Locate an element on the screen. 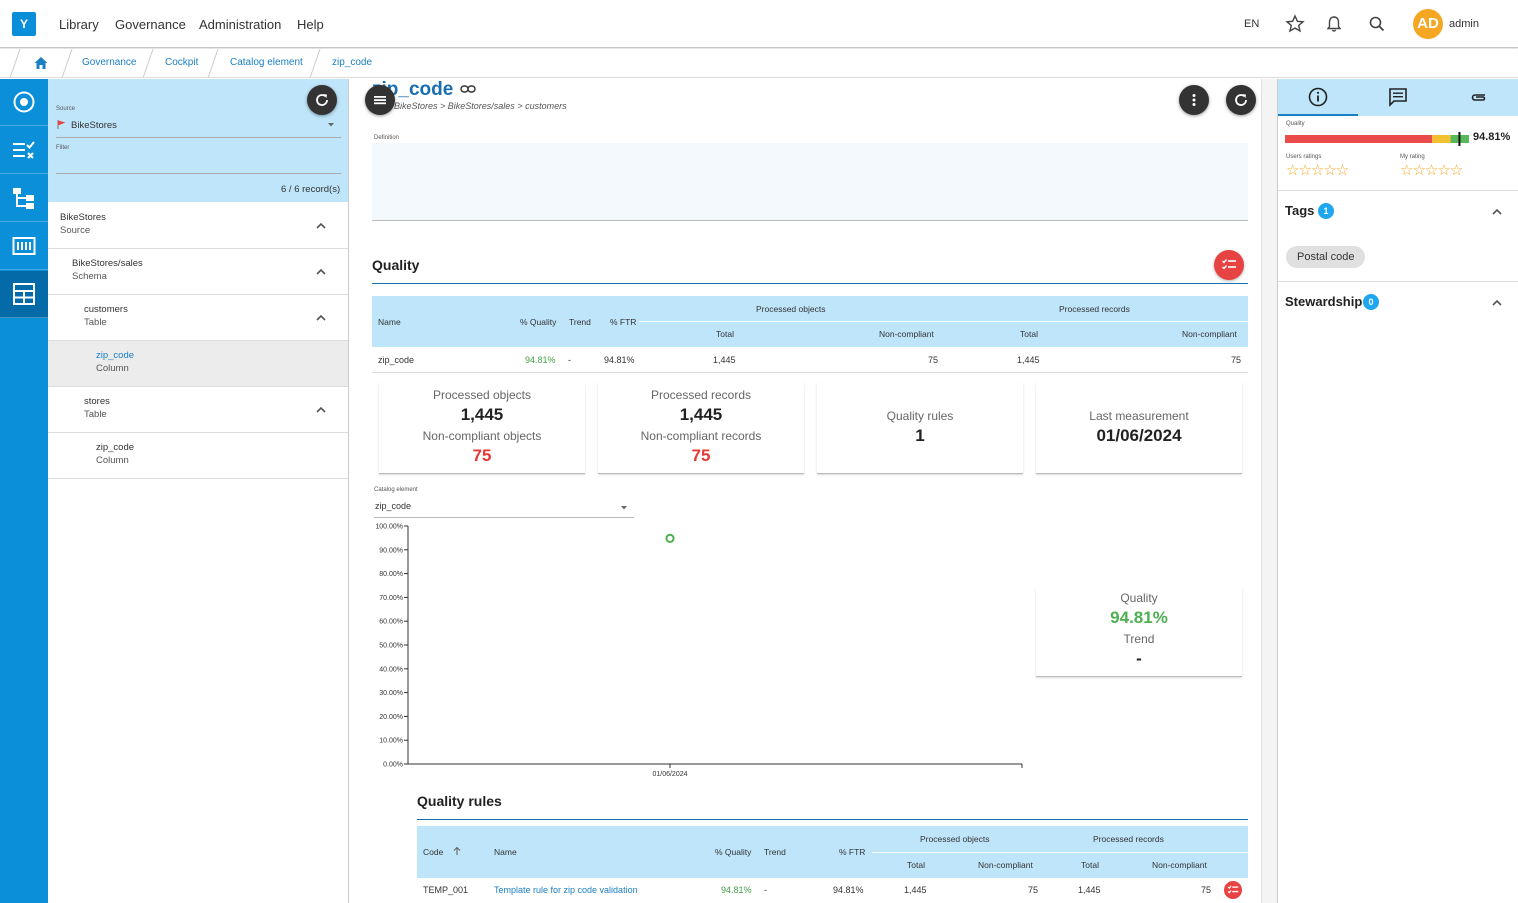  y-tick-label: 70.00% is located at coordinates (391, 598).